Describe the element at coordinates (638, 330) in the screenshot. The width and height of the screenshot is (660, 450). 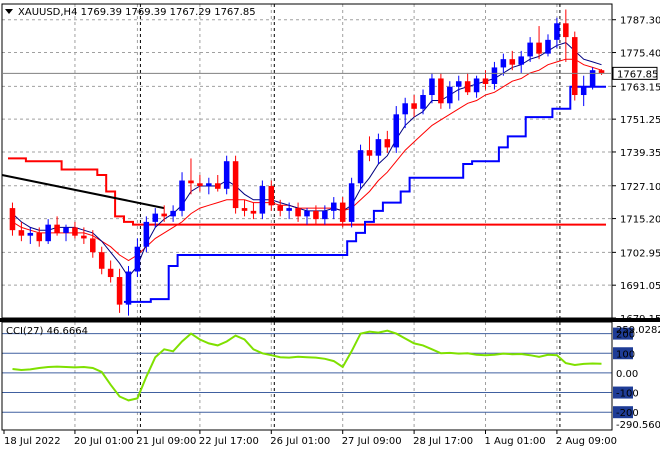
I see `cci-max-label: 259.0282` at that location.